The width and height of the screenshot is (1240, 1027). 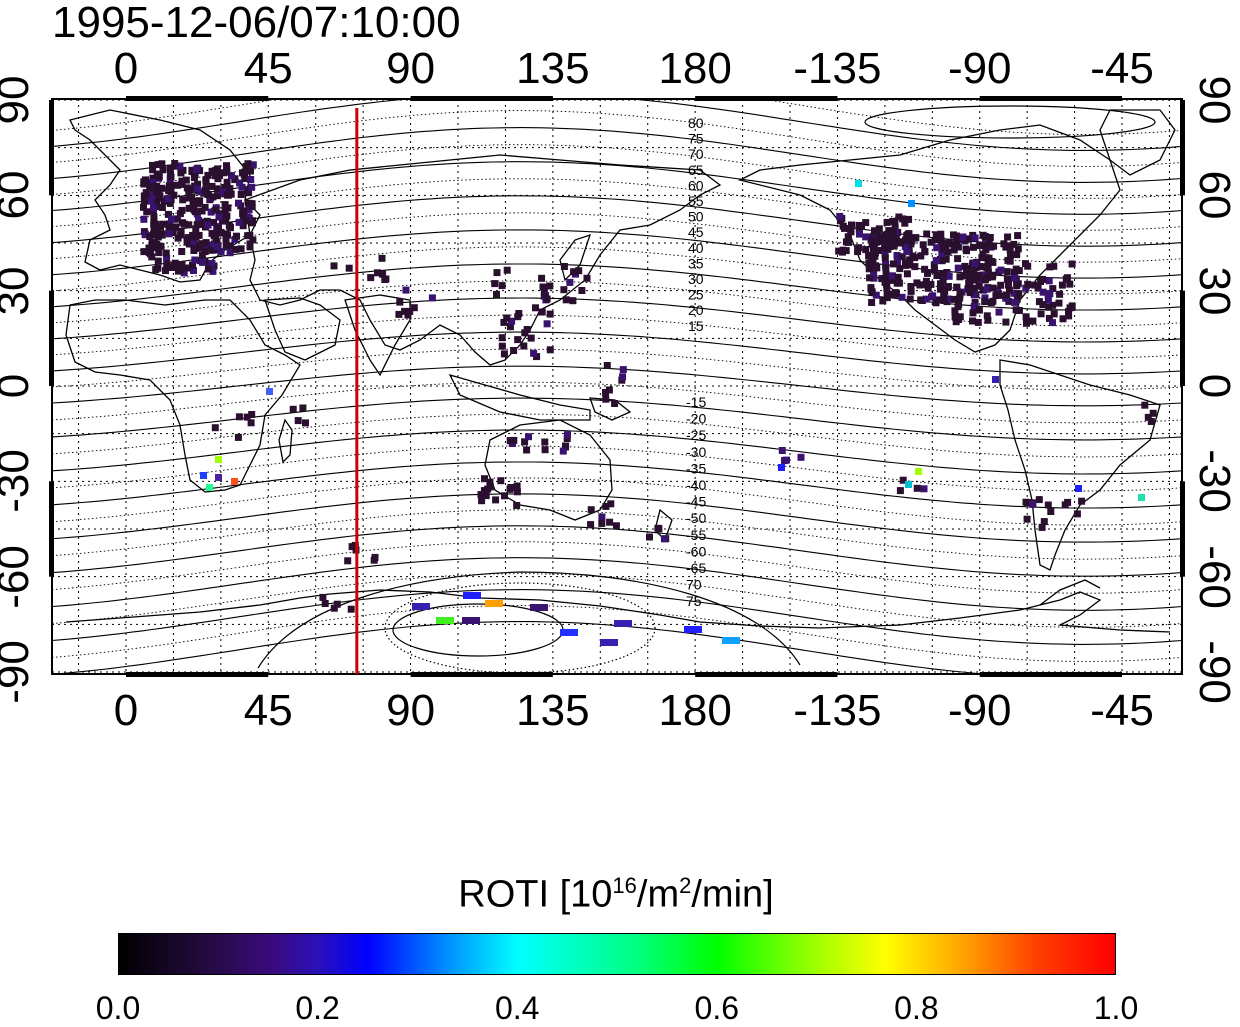 What do you see at coordinates (481, 98) in the screenshot?
I see `axis-bar-top` at bounding box center [481, 98].